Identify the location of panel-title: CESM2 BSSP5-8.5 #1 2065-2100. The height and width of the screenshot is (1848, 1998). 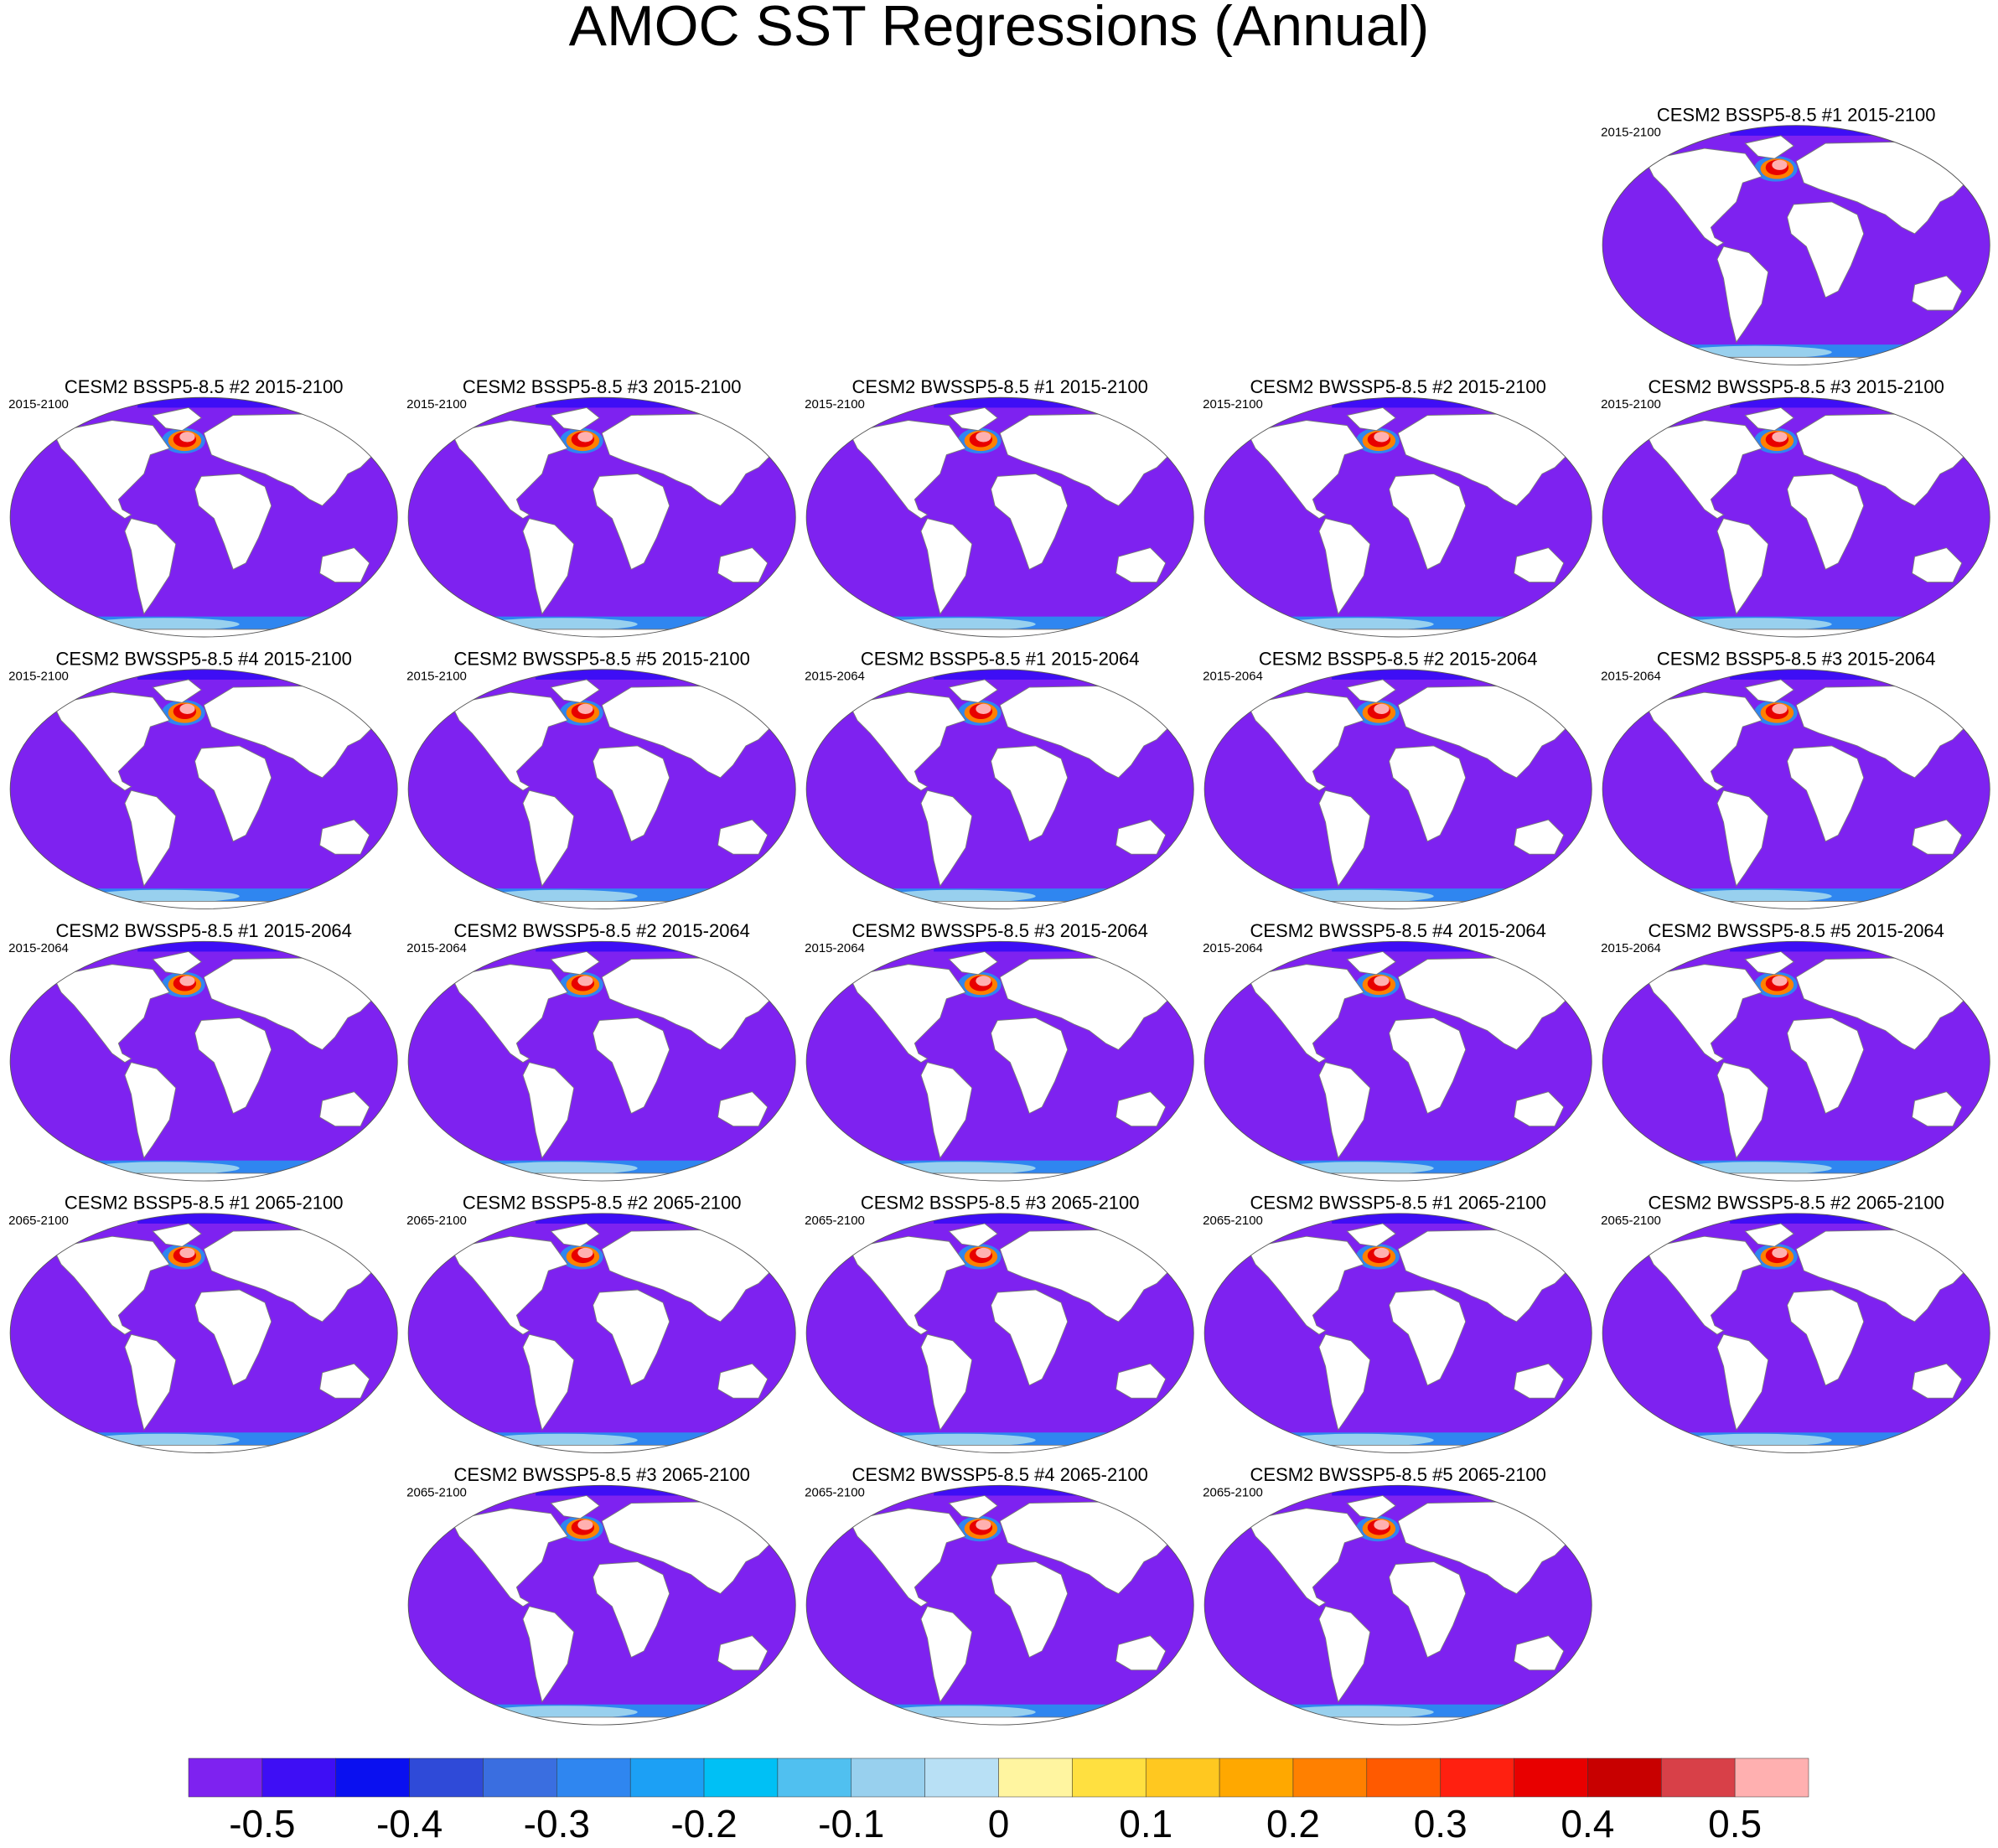
(204, 1203).